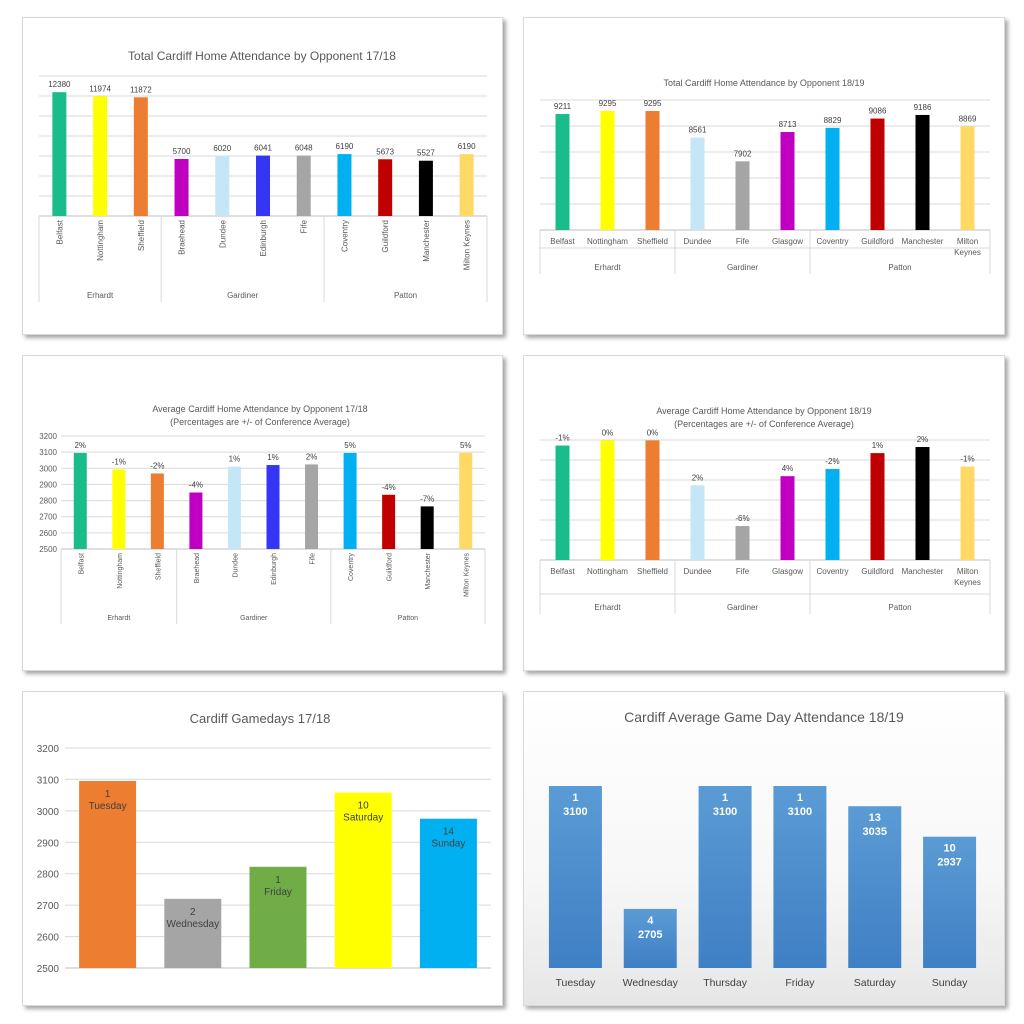 The width and height of the screenshot is (1024, 1024). Describe the element at coordinates (725, 812) in the screenshot. I see `value-label: 3100` at that location.